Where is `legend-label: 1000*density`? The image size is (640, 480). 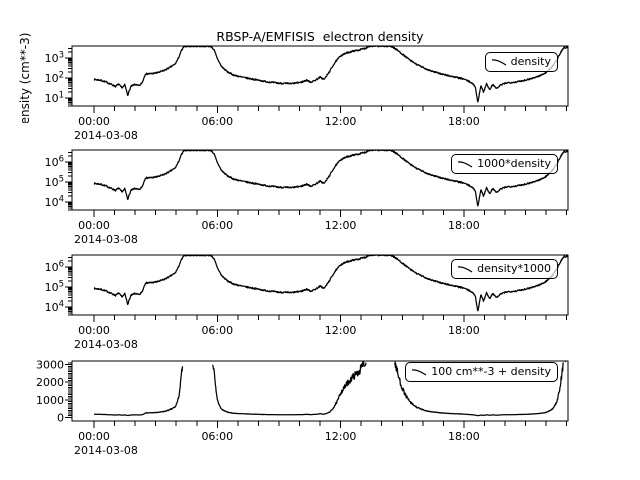
legend-label: 1000*density is located at coordinates (514, 163).